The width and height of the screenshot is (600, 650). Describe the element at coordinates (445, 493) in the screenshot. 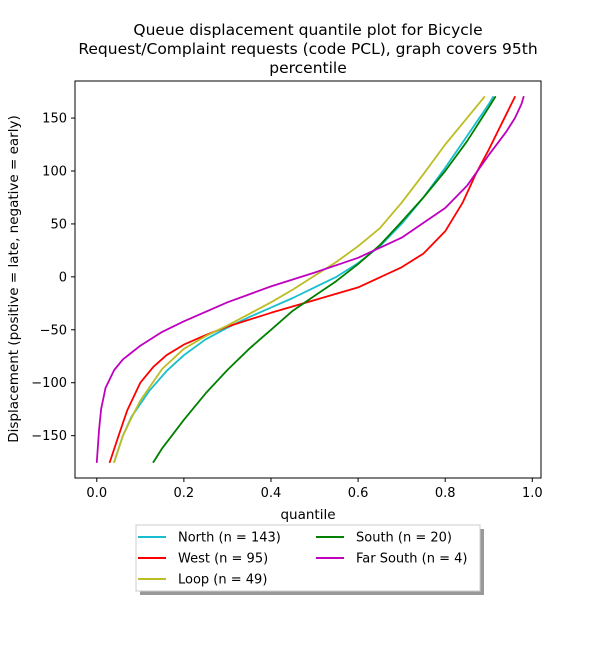

I see `x-tick-label: 0.8` at that location.